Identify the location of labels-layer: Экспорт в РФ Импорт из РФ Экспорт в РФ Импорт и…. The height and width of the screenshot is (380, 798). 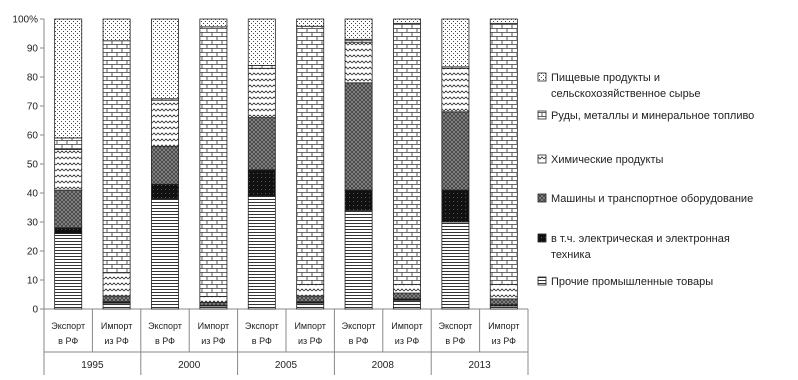
(286, 342).